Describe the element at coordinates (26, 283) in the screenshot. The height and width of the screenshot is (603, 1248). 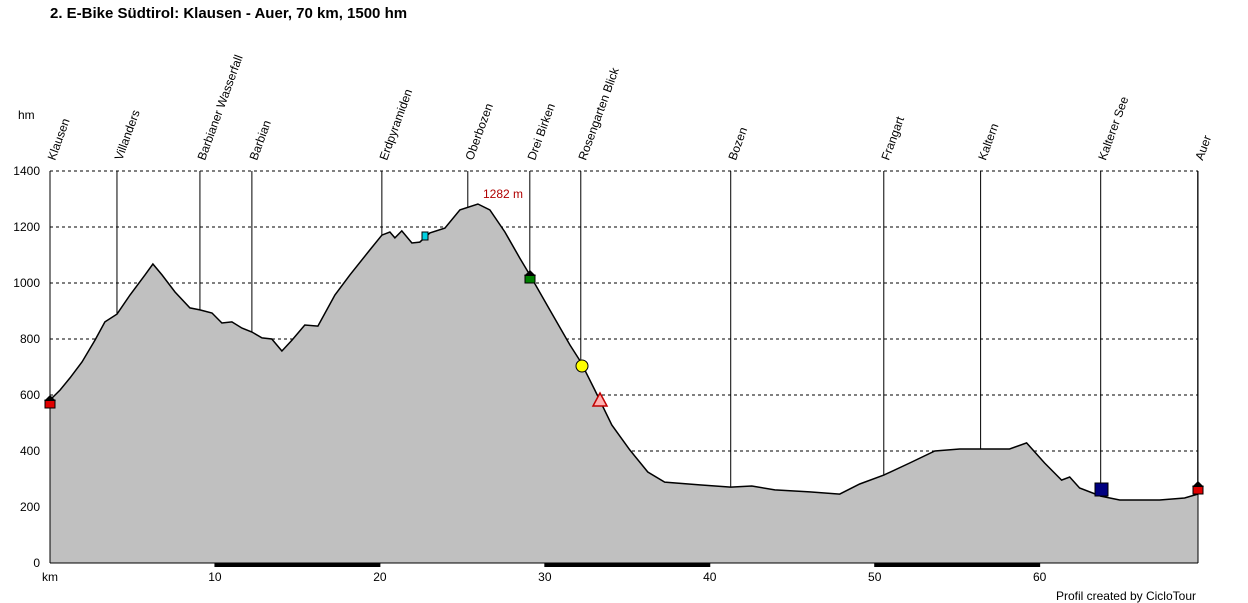
I see `y-tick-label: 1000` at that location.